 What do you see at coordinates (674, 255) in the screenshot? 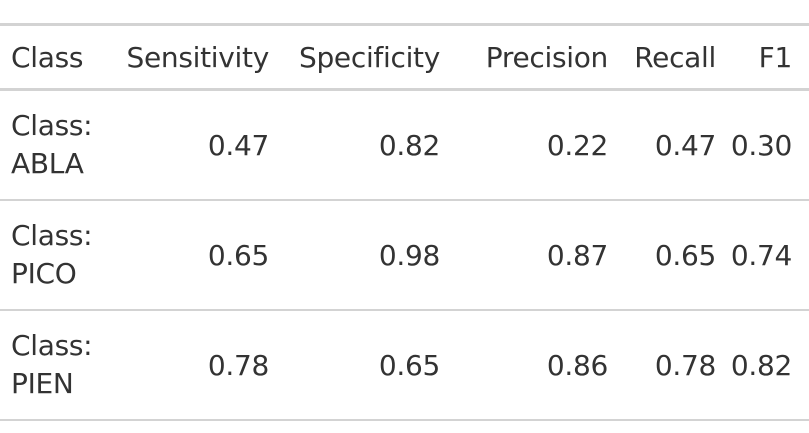
I see `recall-cell: 0.65` at bounding box center [674, 255].